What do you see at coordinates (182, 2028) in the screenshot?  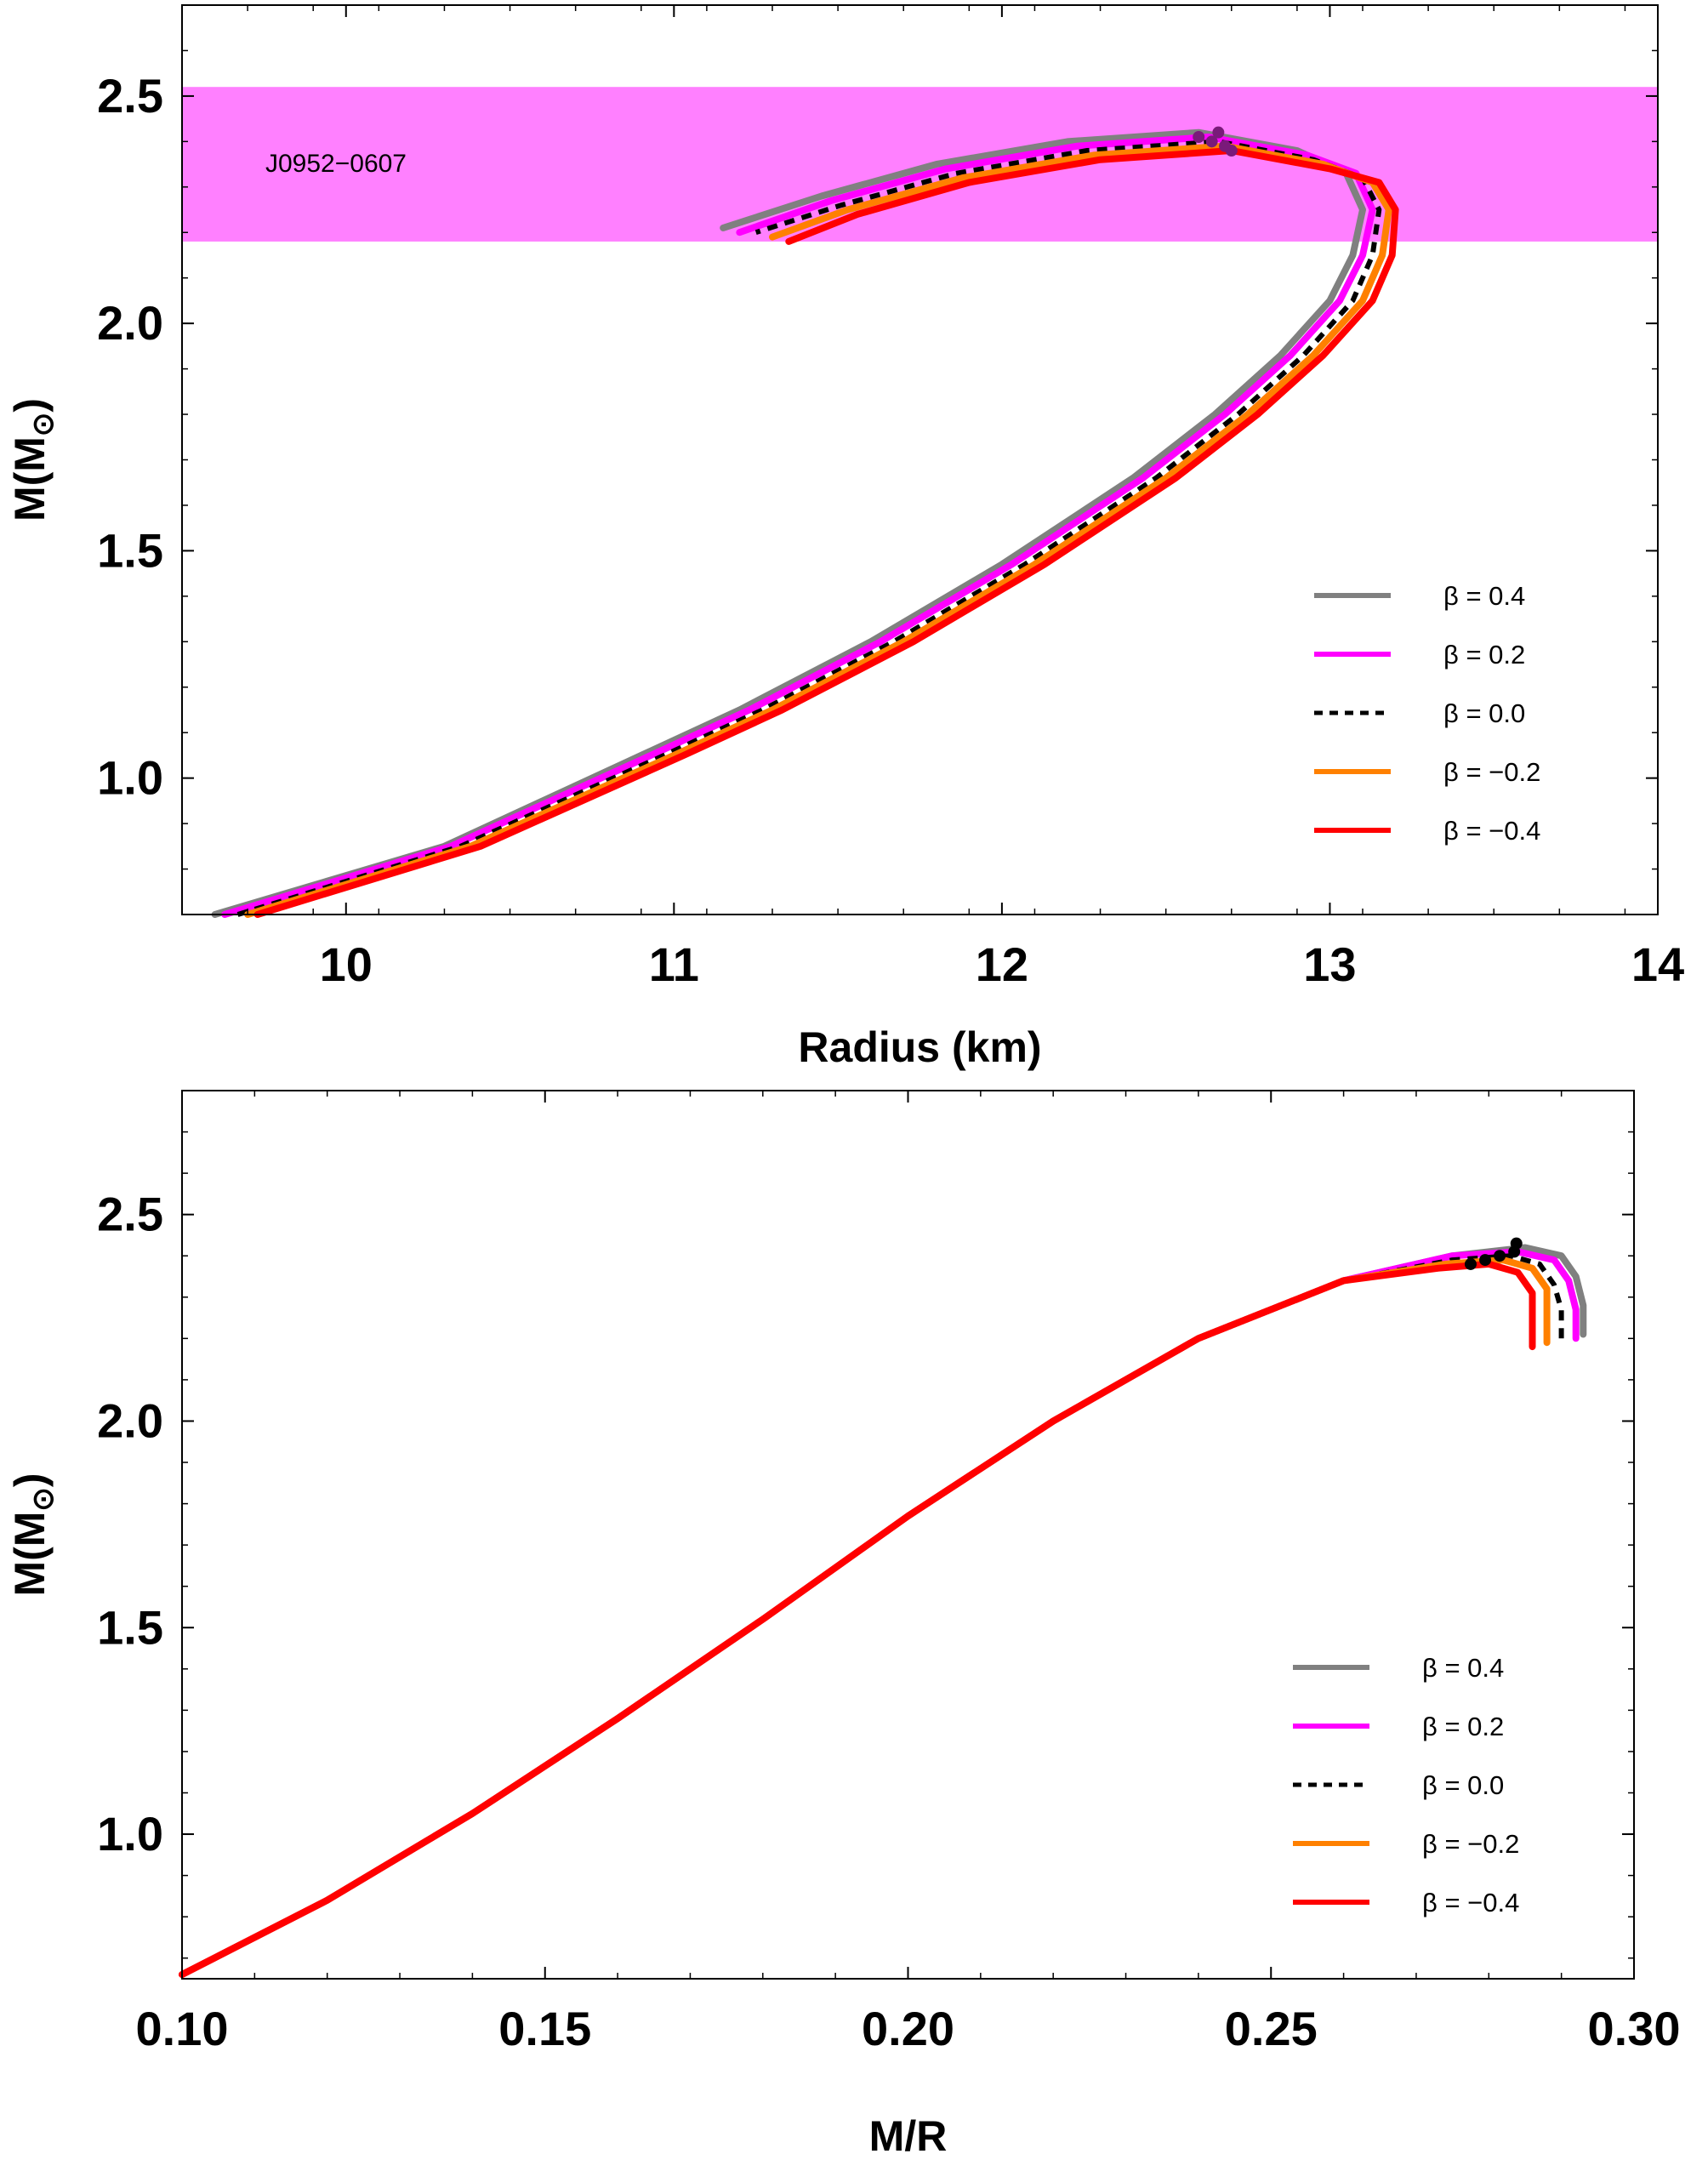 I see `x-tick-label: 0.10` at bounding box center [182, 2028].